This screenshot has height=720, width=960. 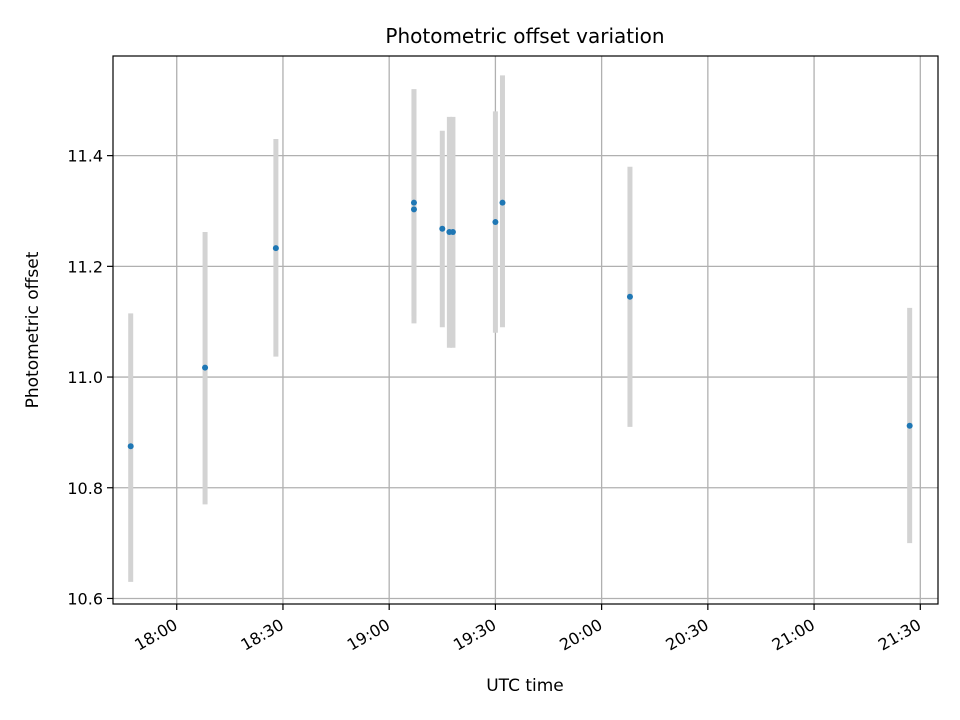 I want to click on chart-title: Photometric offset variation, so click(x=524, y=36).